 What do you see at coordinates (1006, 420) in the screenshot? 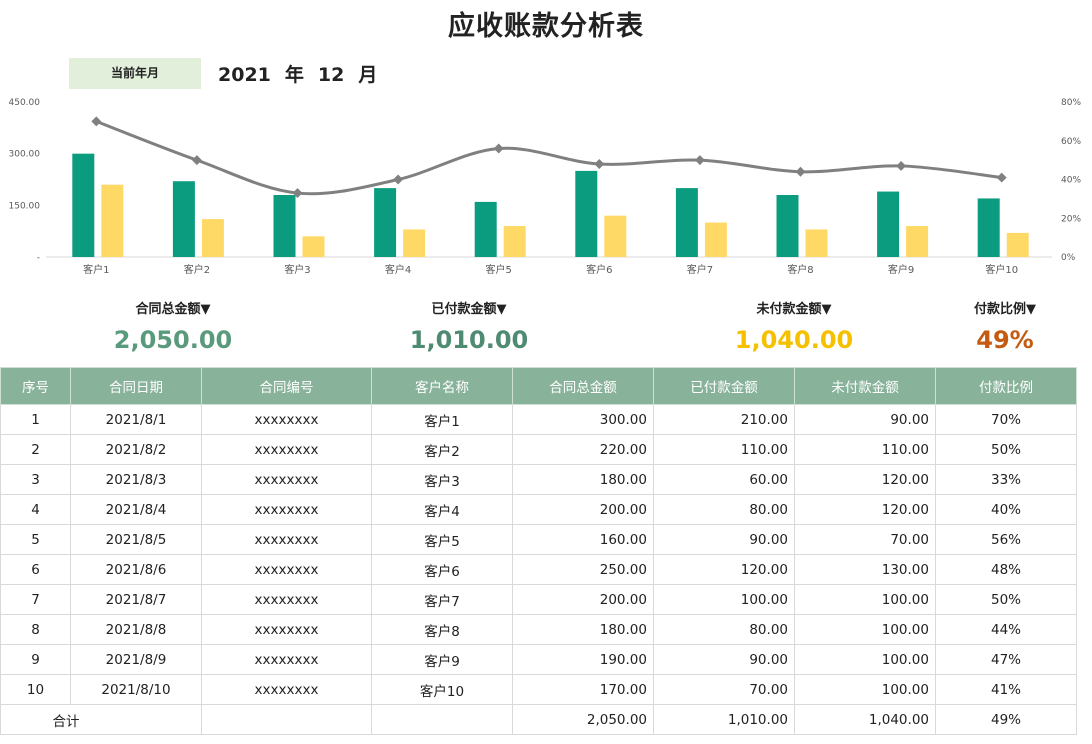
I see `cell-ratio: 70%` at bounding box center [1006, 420].